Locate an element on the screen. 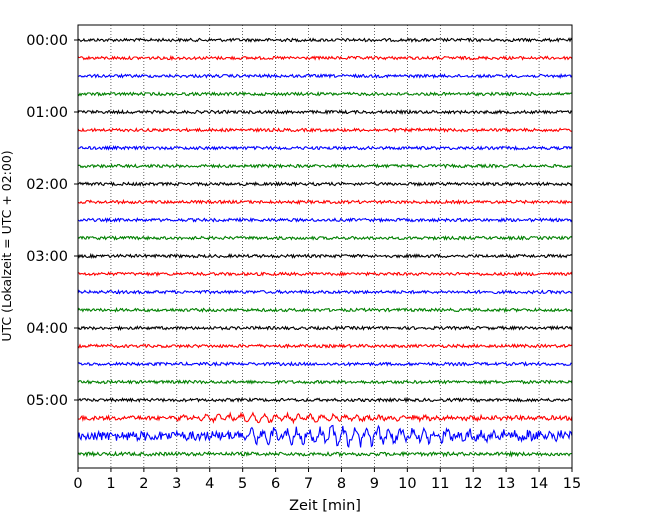  x-tick-label: 0 is located at coordinates (77, 484).